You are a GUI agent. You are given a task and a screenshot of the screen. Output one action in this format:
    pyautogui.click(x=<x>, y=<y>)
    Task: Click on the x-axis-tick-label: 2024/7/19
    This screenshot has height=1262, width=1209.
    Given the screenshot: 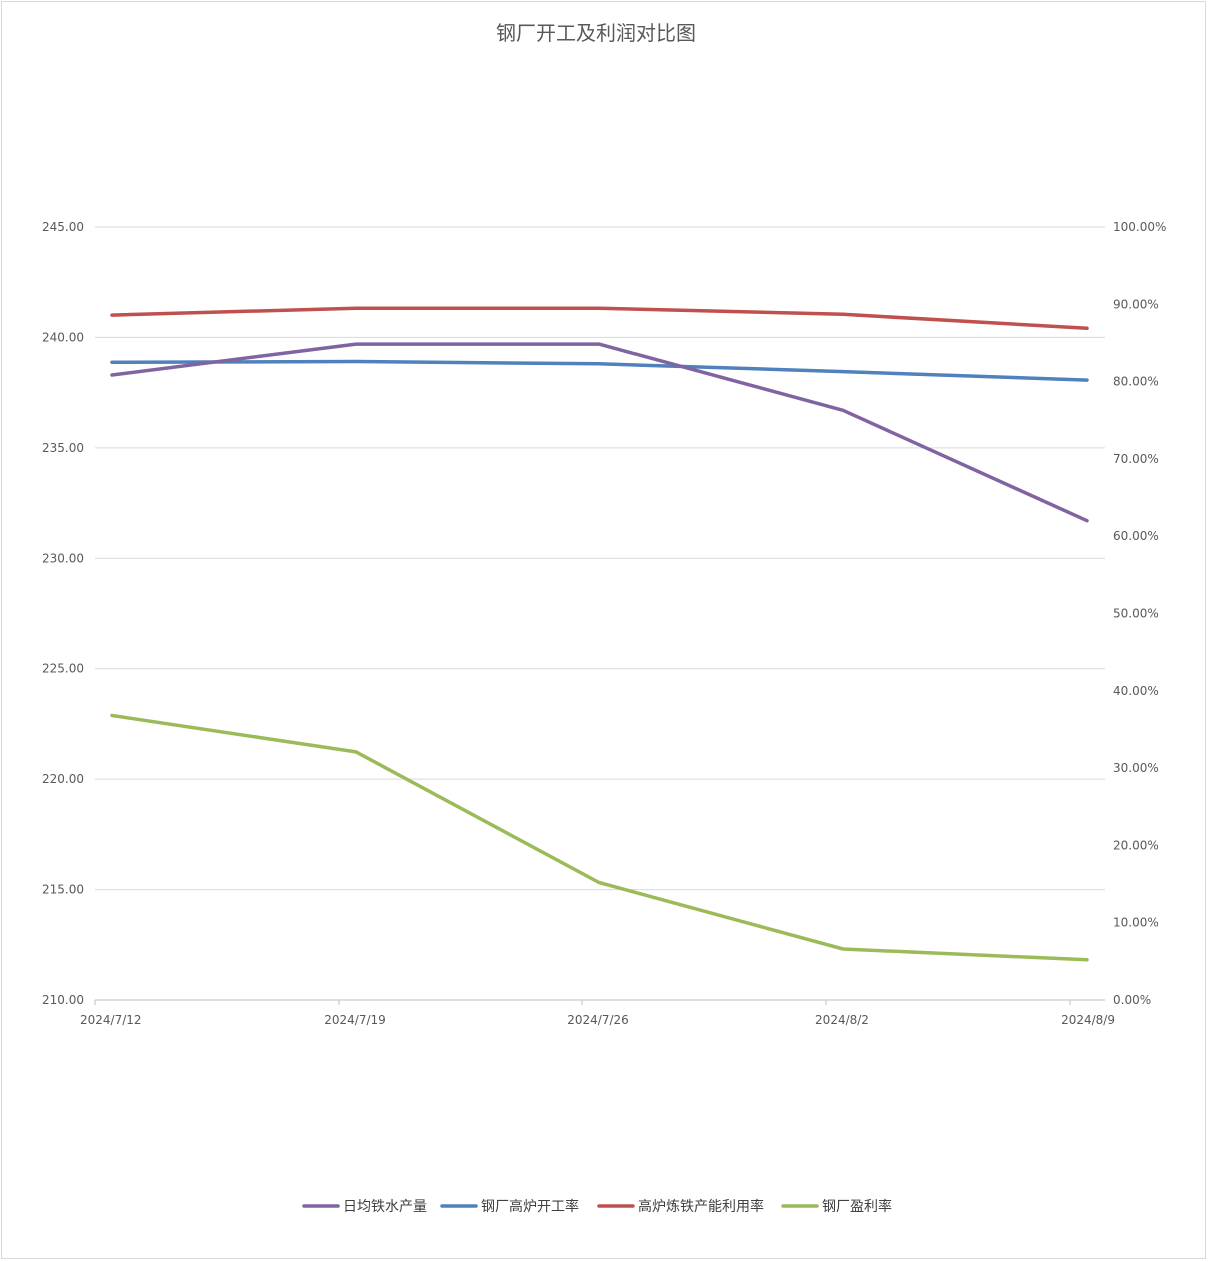 What is the action you would take?
    pyautogui.click(x=355, y=1020)
    